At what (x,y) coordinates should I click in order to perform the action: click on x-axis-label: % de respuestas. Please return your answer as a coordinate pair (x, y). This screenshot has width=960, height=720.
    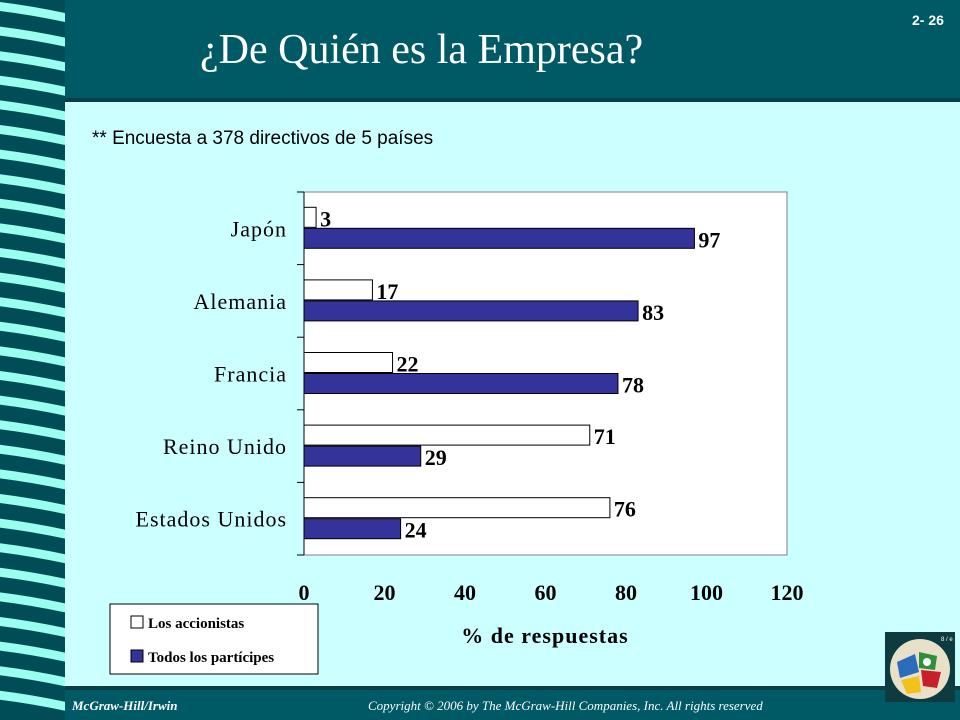
    Looking at the image, I should click on (544, 635).